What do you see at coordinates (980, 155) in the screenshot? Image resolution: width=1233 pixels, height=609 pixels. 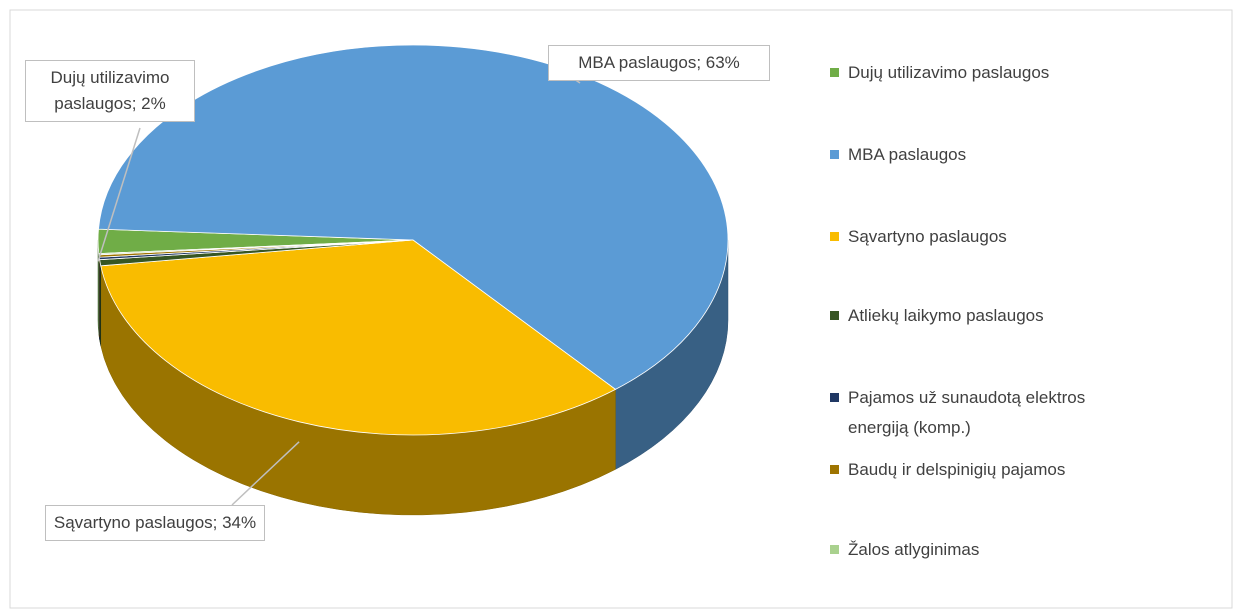 I see `legend-entry: MBA paslaugos` at bounding box center [980, 155].